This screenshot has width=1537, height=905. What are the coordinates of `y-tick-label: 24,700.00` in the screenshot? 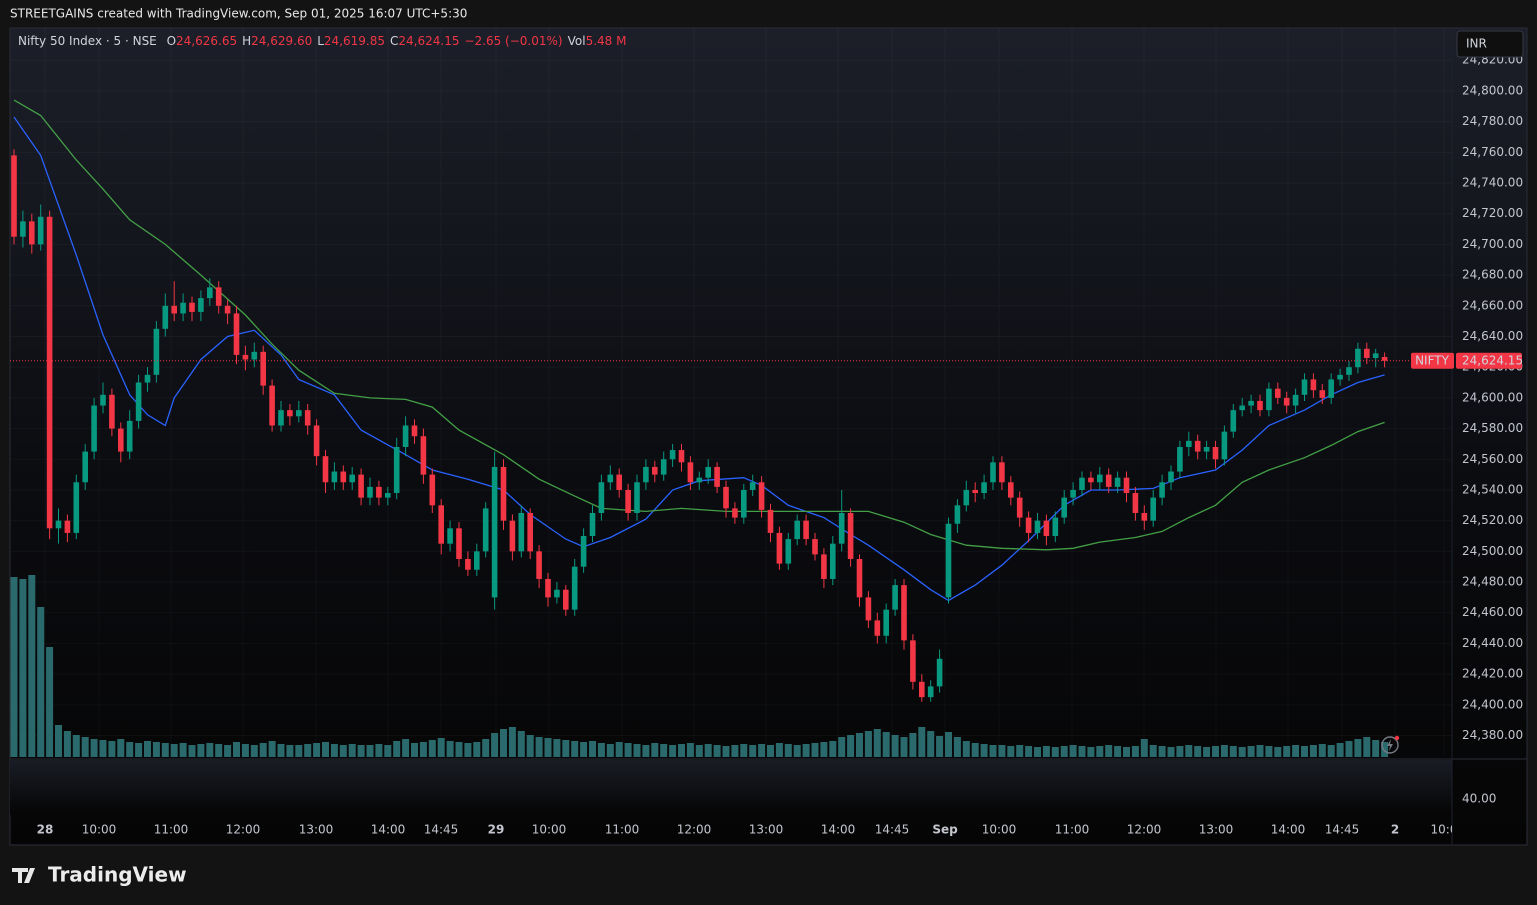 It's located at (1492, 244).